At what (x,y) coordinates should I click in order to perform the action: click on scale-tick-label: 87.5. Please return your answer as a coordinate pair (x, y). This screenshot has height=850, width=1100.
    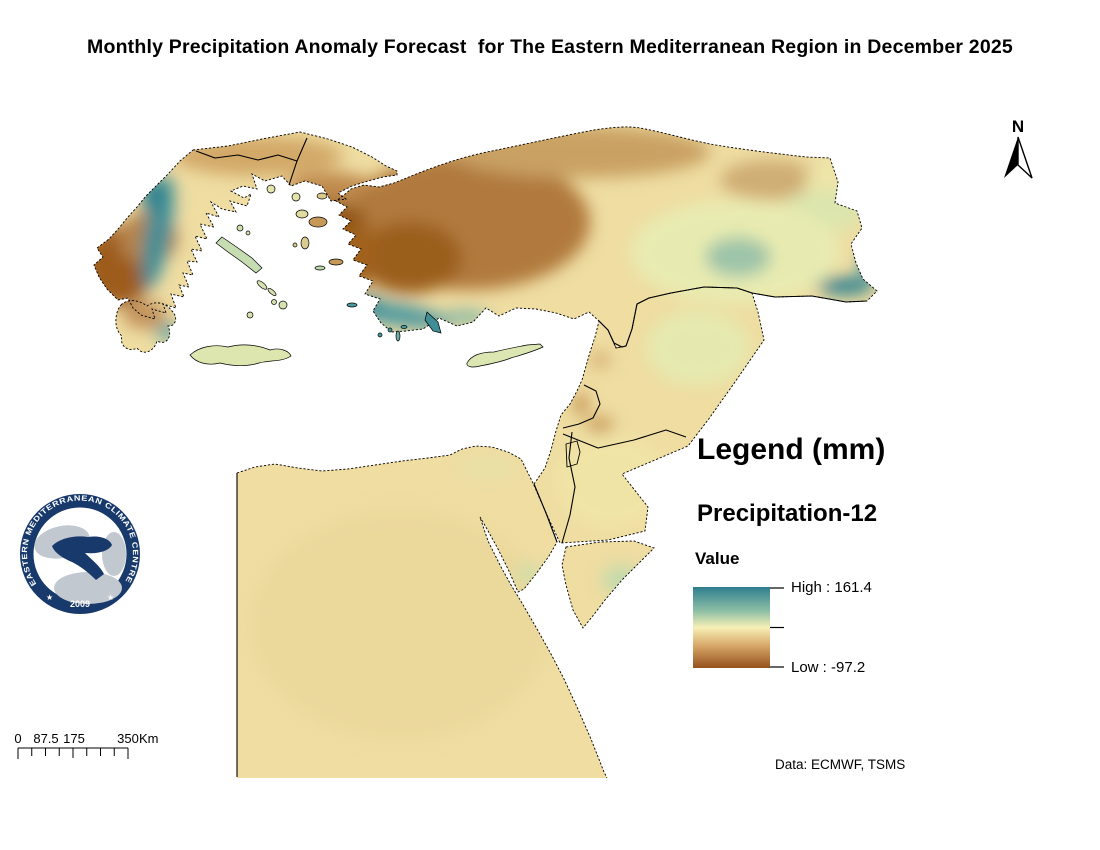
    Looking at the image, I should click on (46, 738).